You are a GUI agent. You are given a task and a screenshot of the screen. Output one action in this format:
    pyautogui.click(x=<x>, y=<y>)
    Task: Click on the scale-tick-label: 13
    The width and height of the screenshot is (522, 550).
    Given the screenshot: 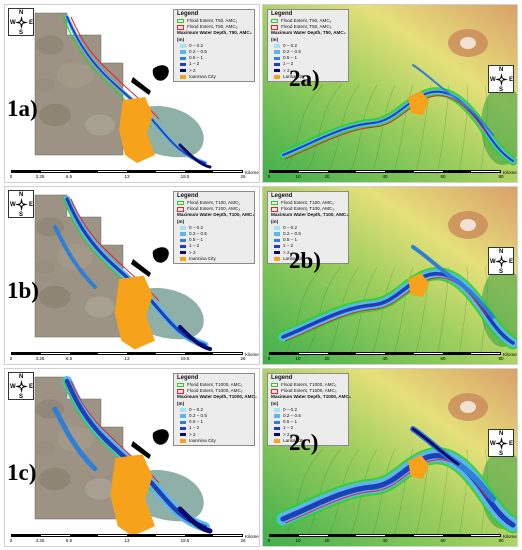 What is the action you would take?
    pyautogui.click(x=127, y=540)
    